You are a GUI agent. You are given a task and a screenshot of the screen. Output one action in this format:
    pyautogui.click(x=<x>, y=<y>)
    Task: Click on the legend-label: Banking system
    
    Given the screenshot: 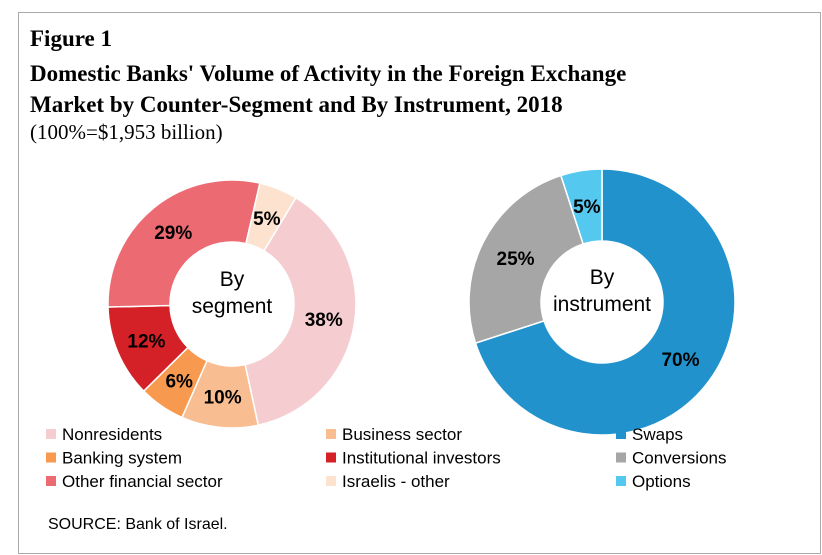 What is the action you would take?
    pyautogui.click(x=122, y=458)
    